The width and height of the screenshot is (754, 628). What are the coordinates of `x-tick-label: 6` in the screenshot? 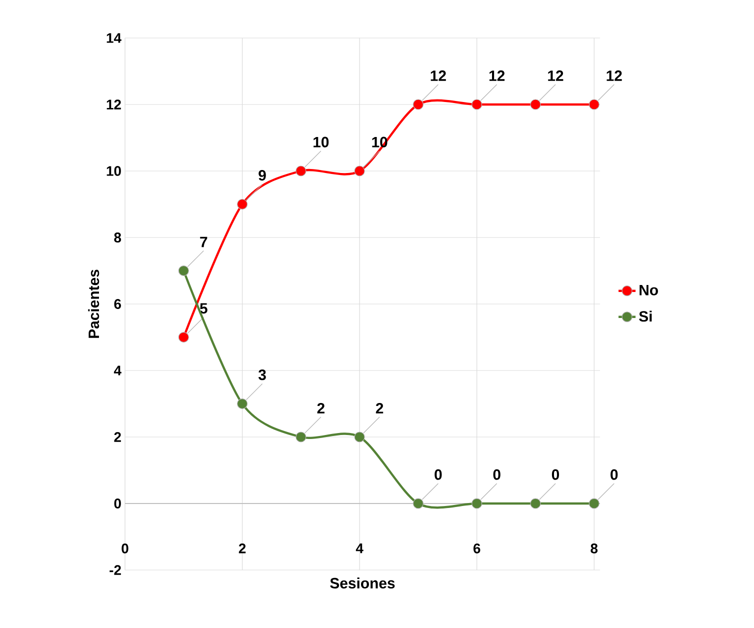 It's located at (476, 549).